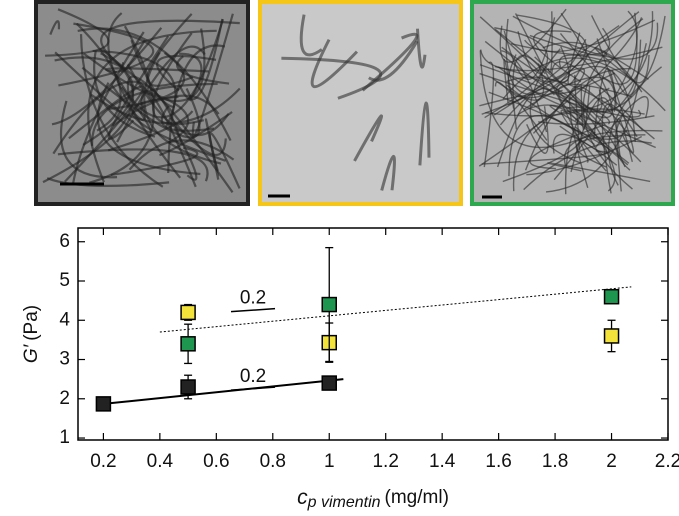 This screenshot has height=516, width=679. Describe the element at coordinates (216, 461) in the screenshot. I see `x-tick-label: 0.6` at that location.